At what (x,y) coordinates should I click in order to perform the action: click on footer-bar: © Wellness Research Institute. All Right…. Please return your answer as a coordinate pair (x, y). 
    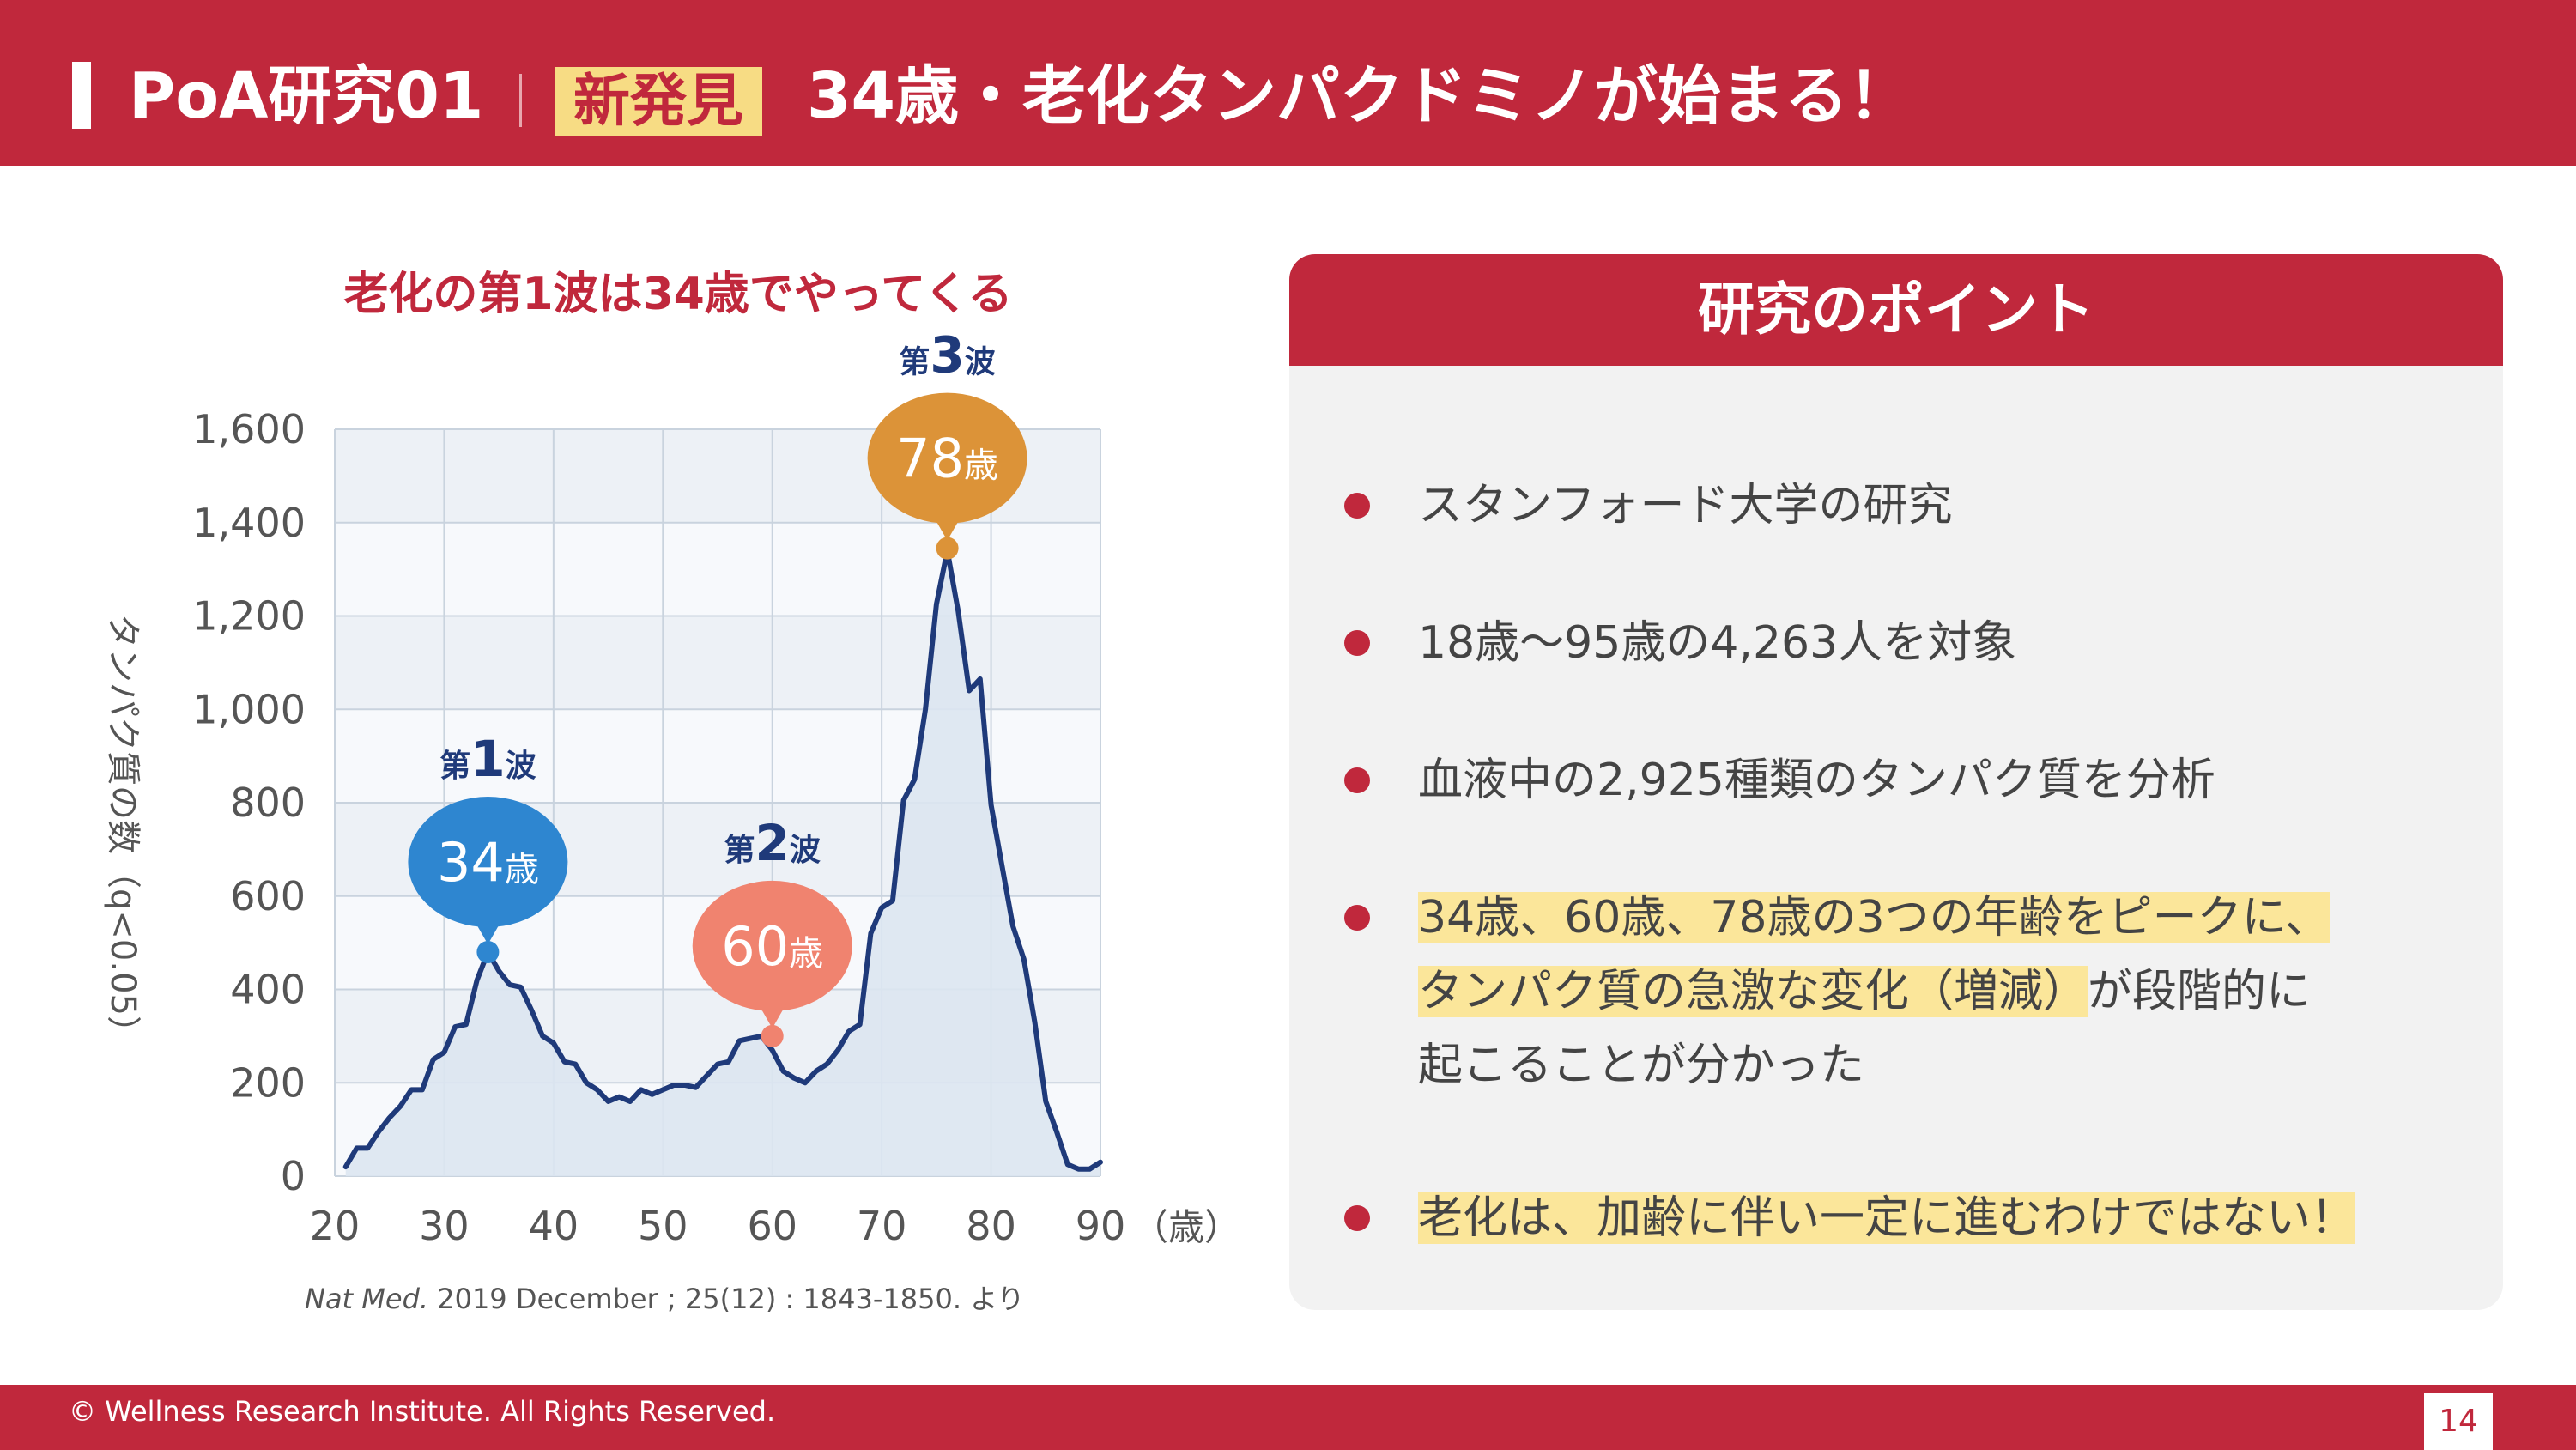
    Looking at the image, I should click on (1288, 1417).